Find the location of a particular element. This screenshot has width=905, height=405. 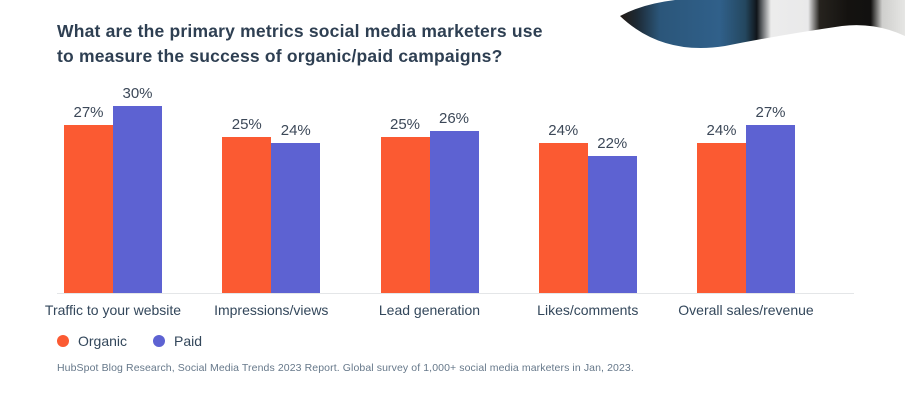

bar-value-label: 30% is located at coordinates (137, 93).